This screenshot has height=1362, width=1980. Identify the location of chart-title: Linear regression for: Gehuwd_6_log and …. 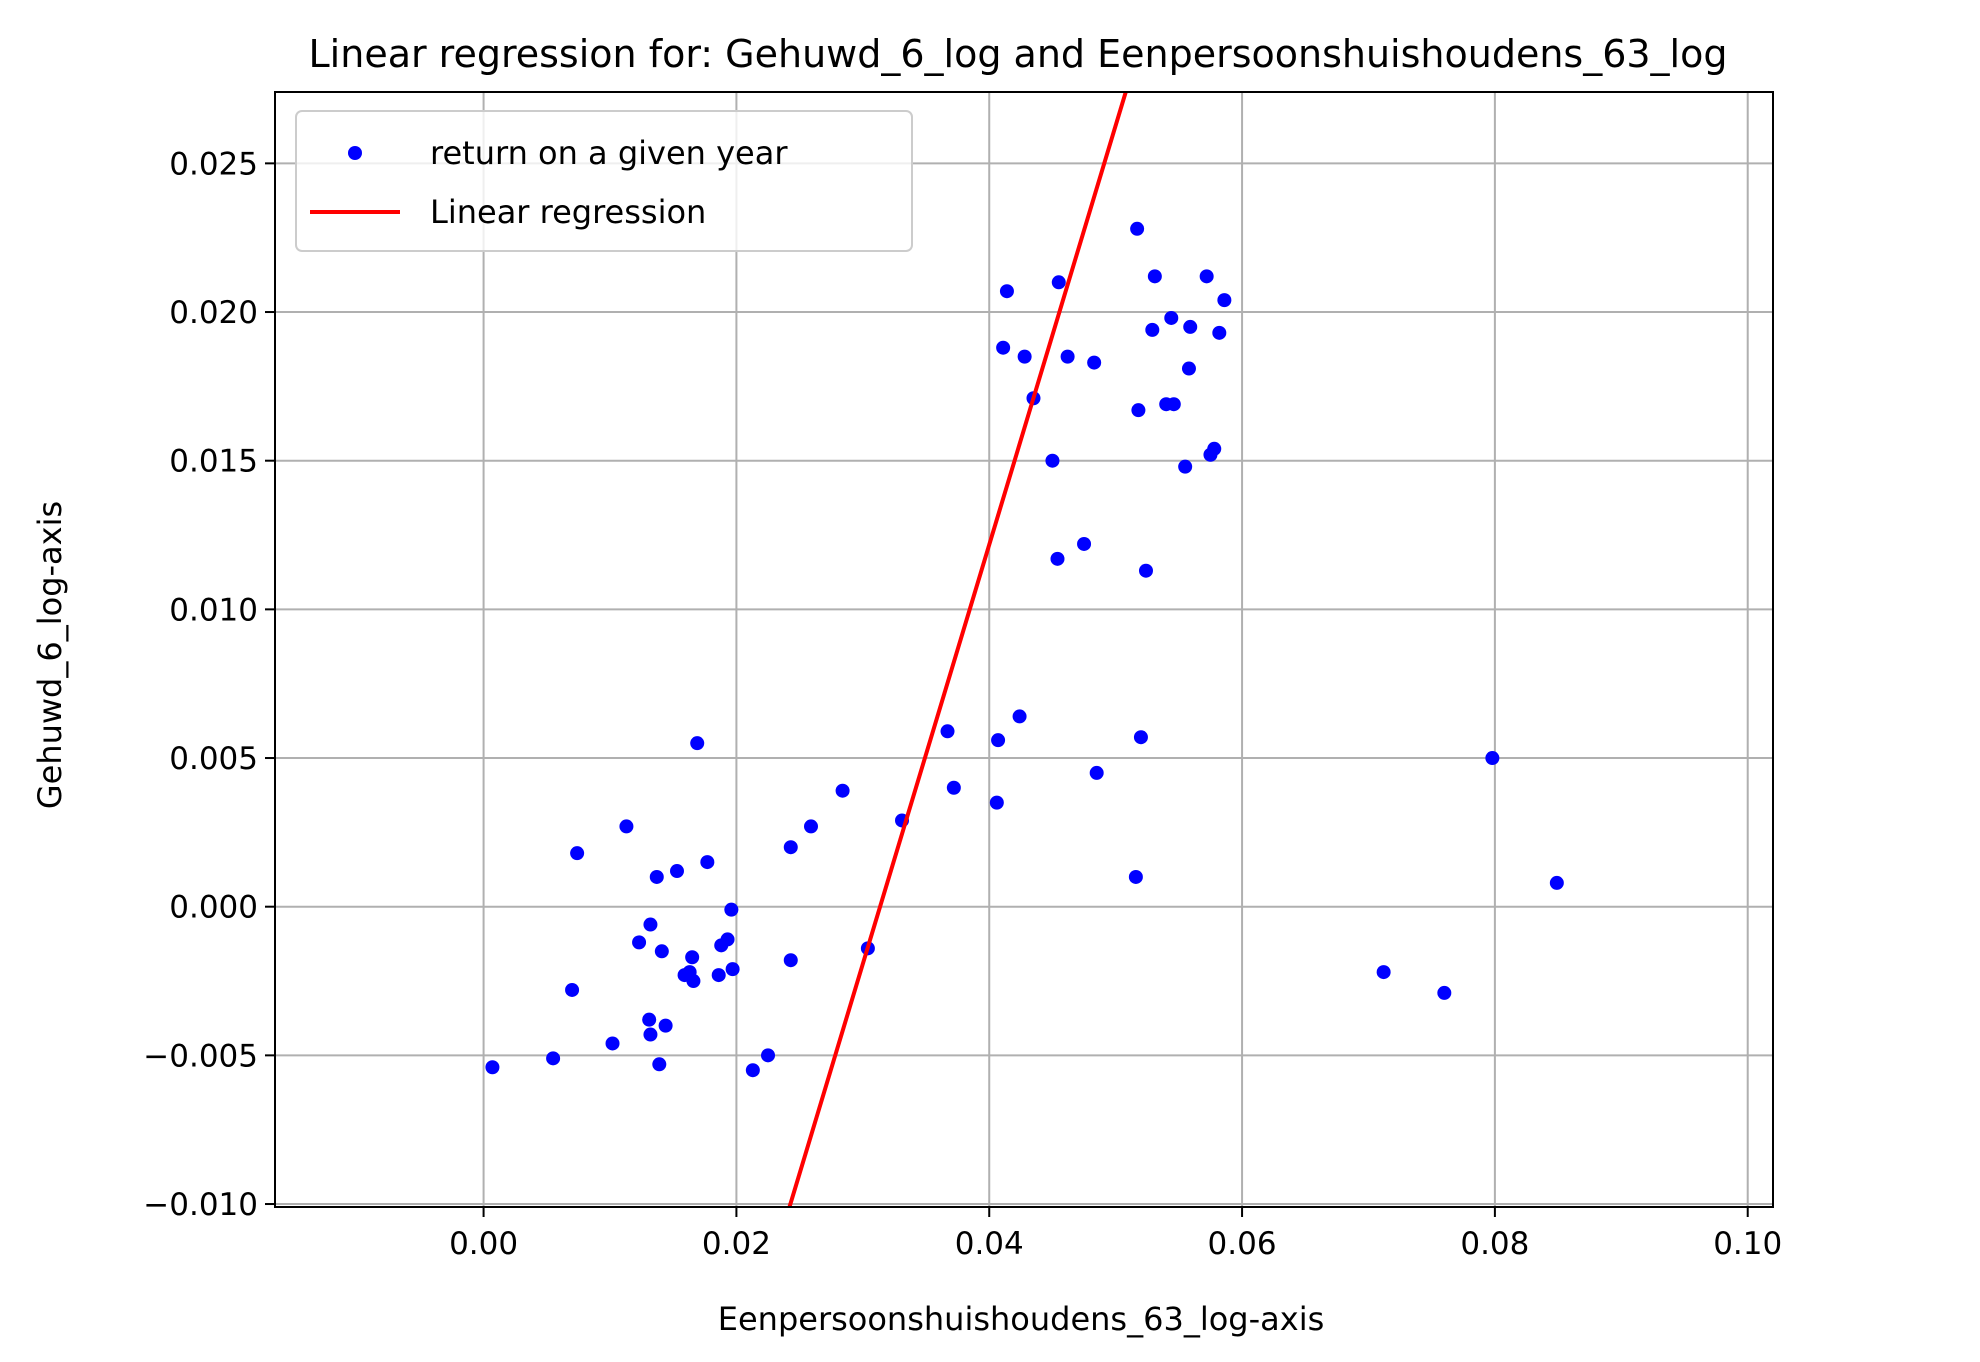
(1018, 54).